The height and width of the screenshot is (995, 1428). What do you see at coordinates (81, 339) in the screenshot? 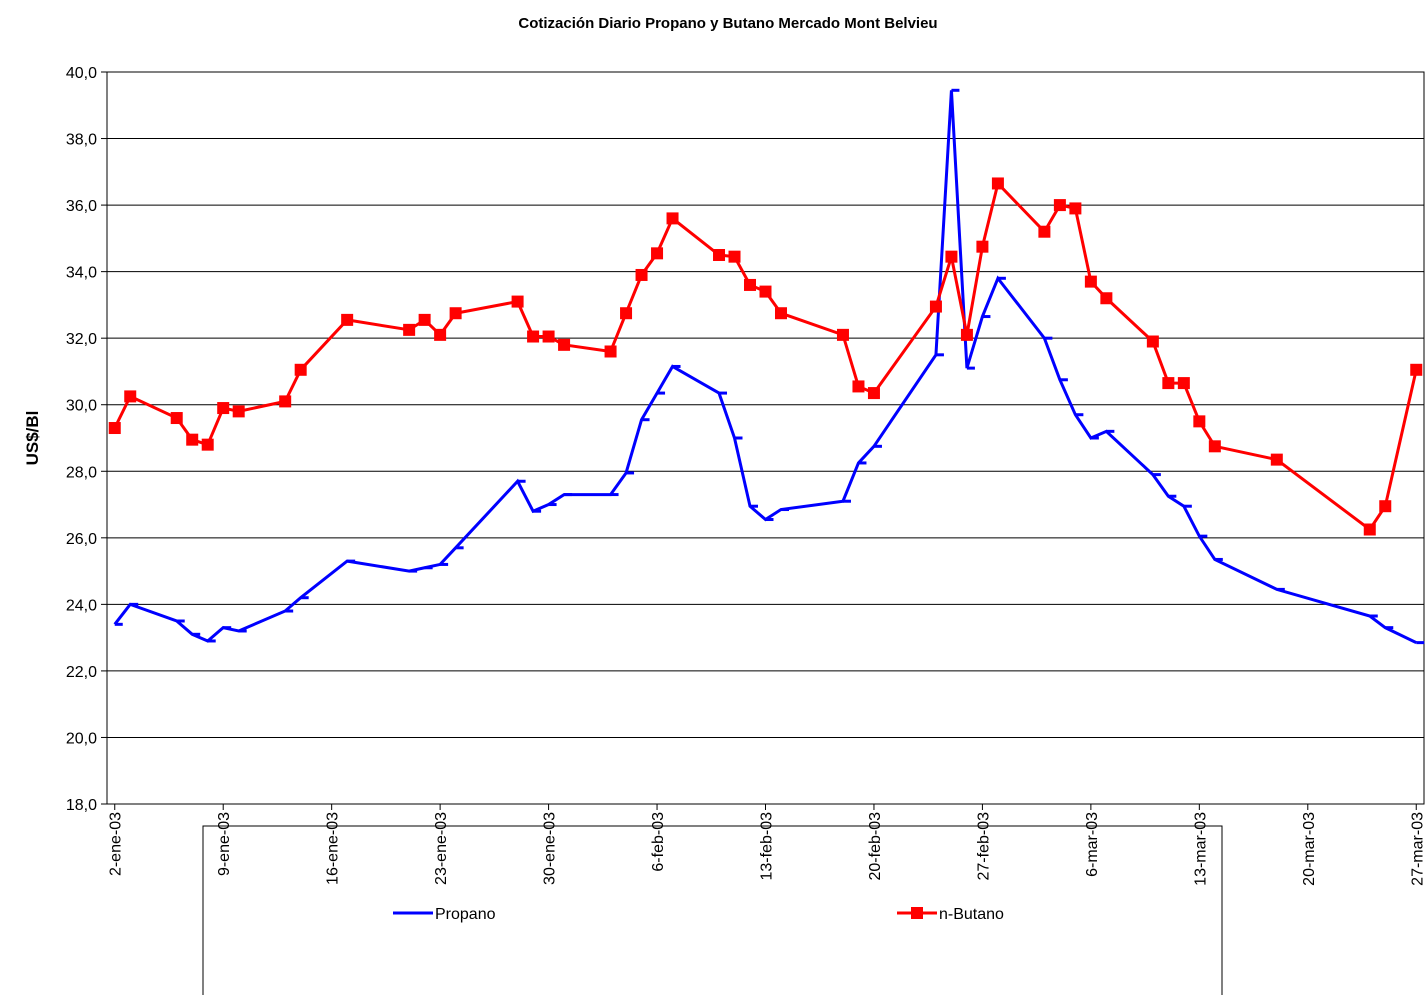
I see `y-tick-label: 32,0` at bounding box center [81, 339].